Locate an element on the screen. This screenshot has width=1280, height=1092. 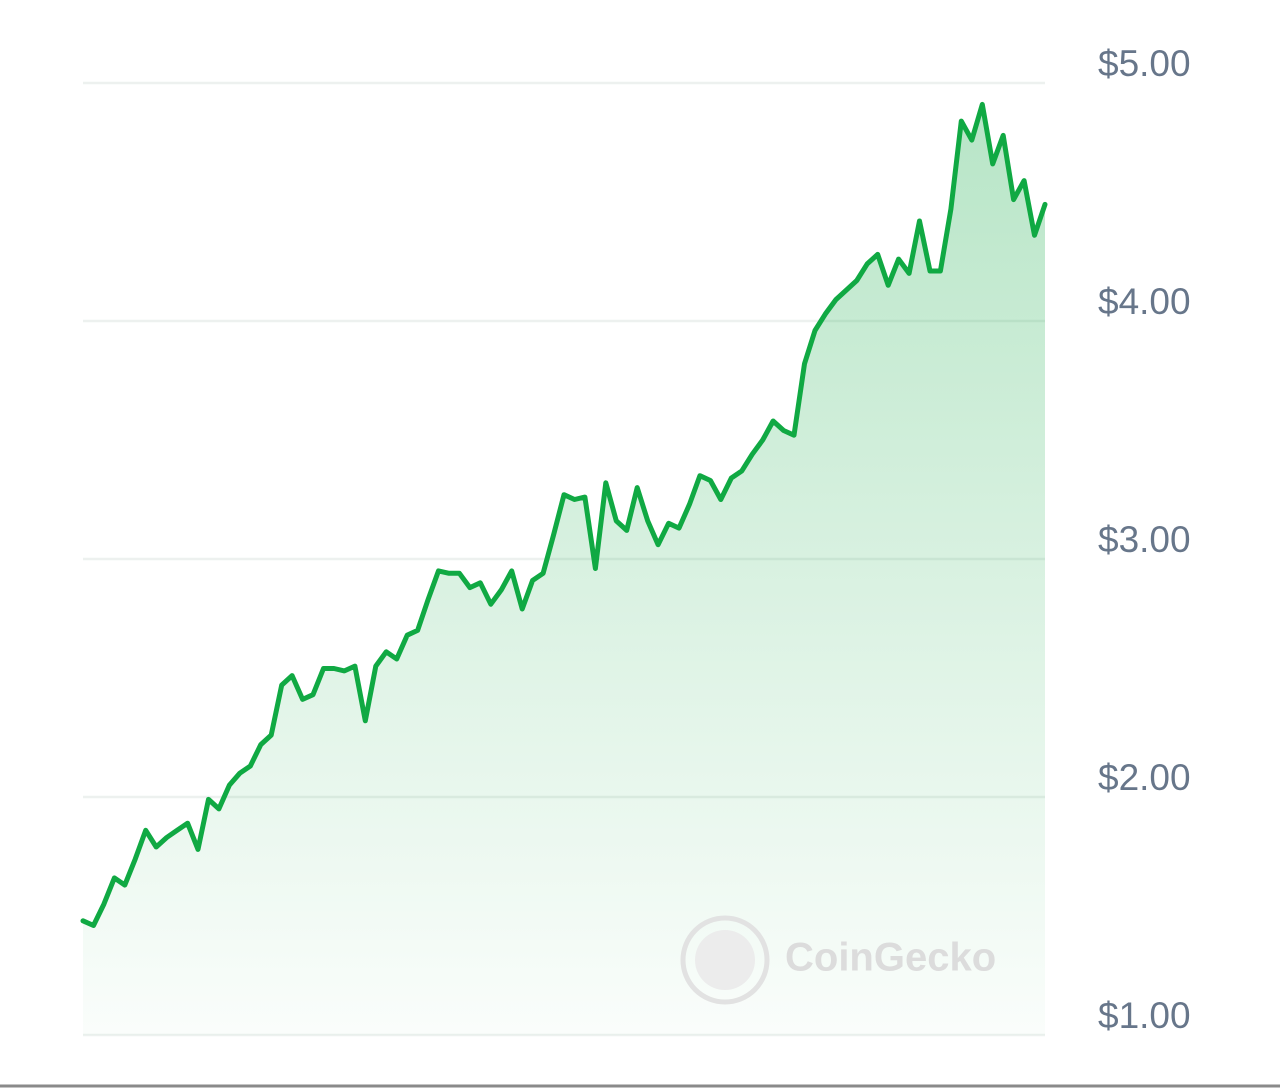
y-tick-label: $5.00 is located at coordinates (1144, 63).